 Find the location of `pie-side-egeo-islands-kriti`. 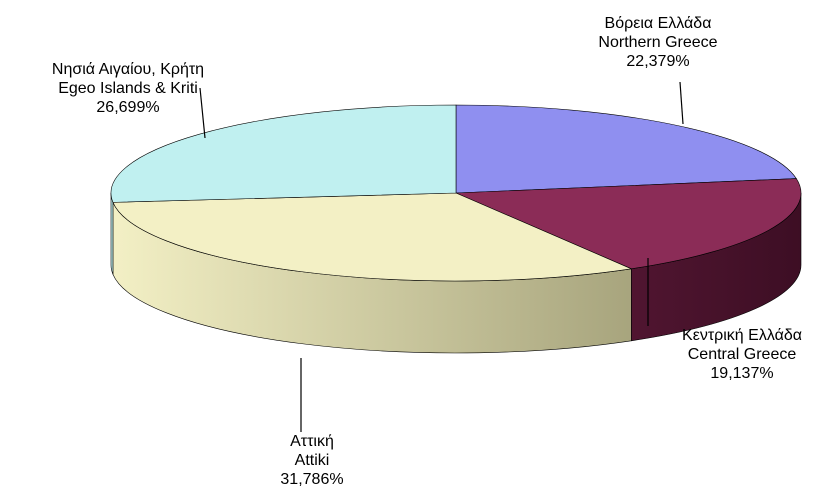

pie-side-egeo-islands-kriti is located at coordinates (112, 233).